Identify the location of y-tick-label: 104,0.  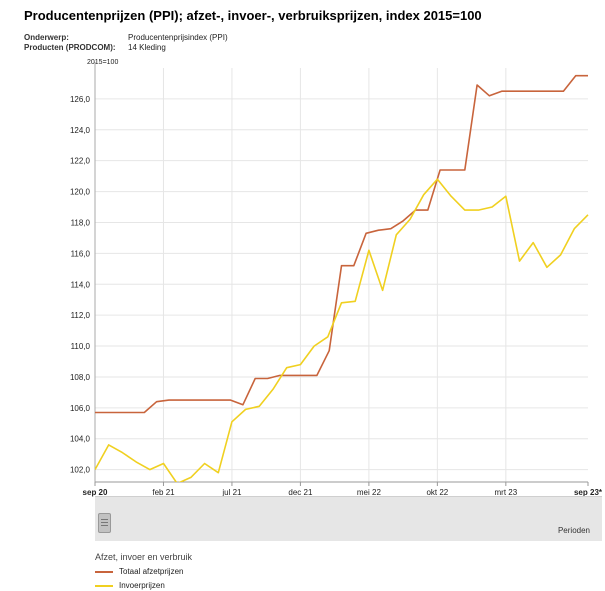
(80, 439).